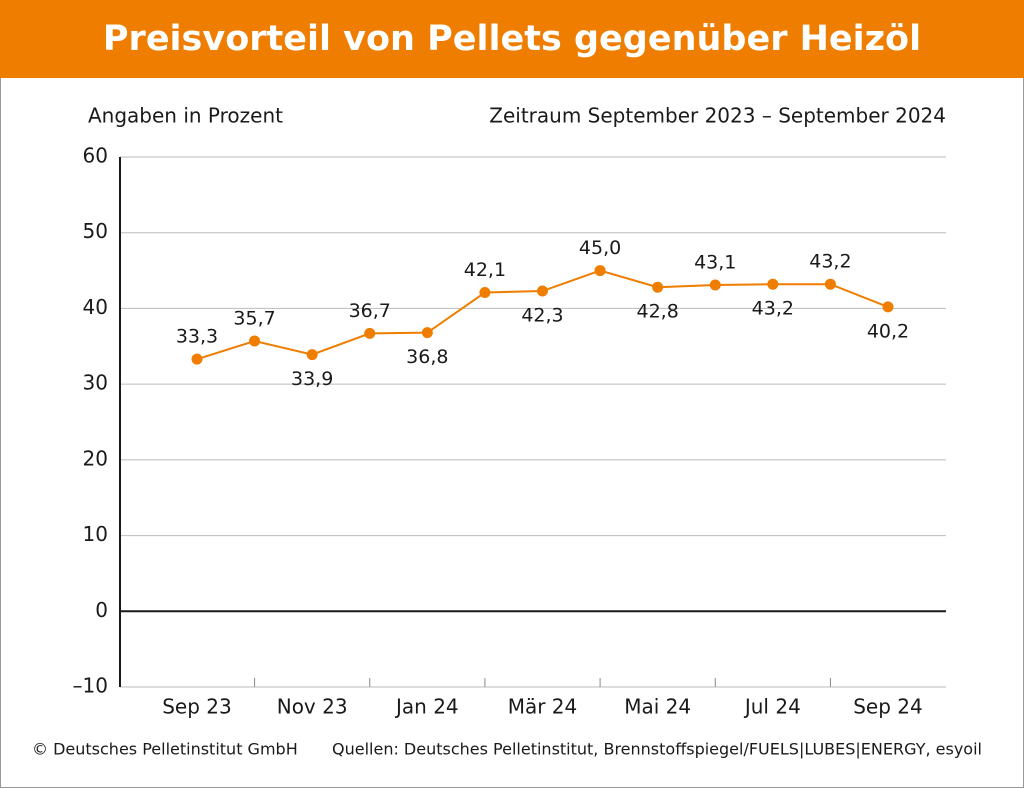 This screenshot has width=1024, height=788. Describe the element at coordinates (715, 262) in the screenshot. I see `value-label: 43,1` at that location.